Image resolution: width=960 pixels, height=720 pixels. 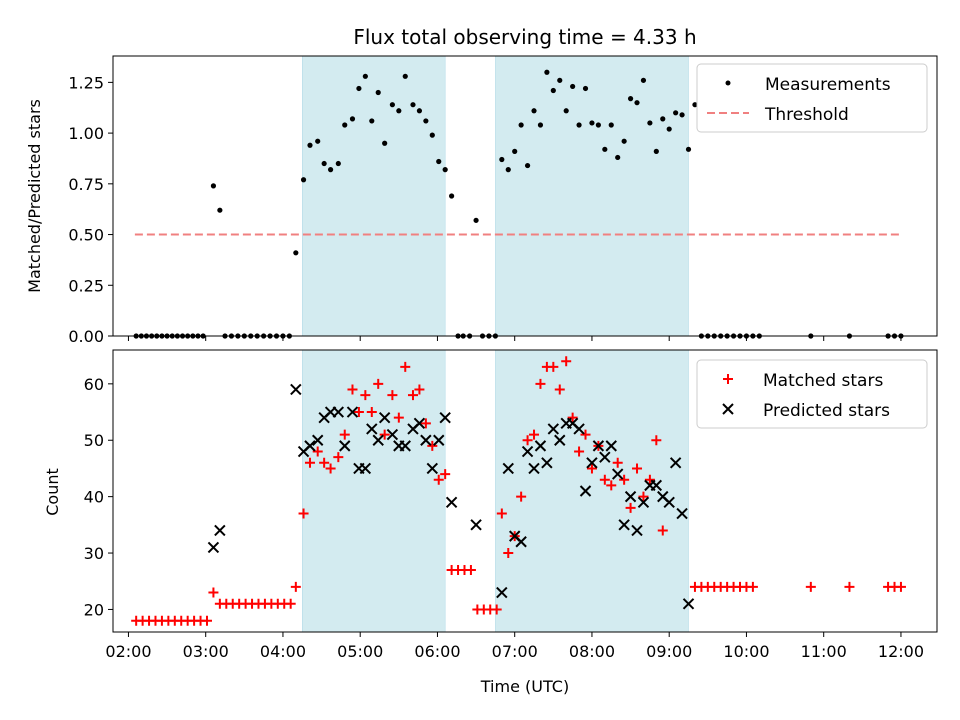 I want to click on y-tick-label: 30, so click(x=94, y=553).